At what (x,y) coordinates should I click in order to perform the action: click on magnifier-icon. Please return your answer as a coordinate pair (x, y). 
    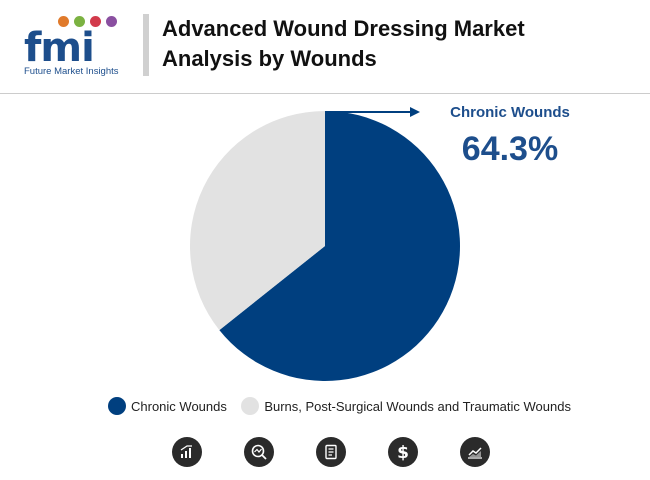
    Looking at the image, I should click on (259, 452).